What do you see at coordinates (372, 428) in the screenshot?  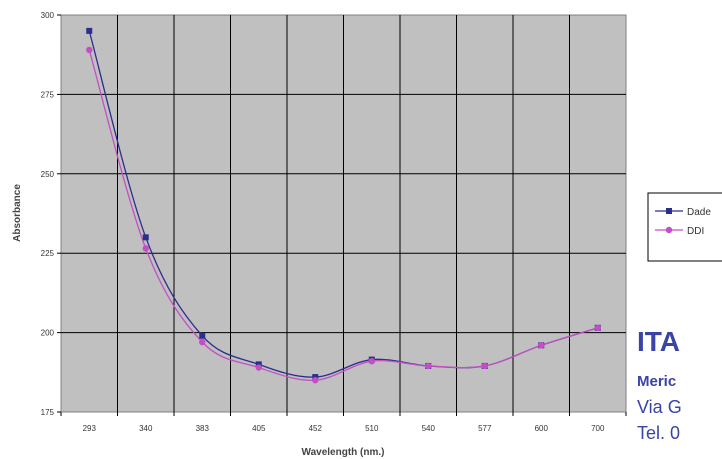 I see `x-tick-label: 510` at bounding box center [372, 428].